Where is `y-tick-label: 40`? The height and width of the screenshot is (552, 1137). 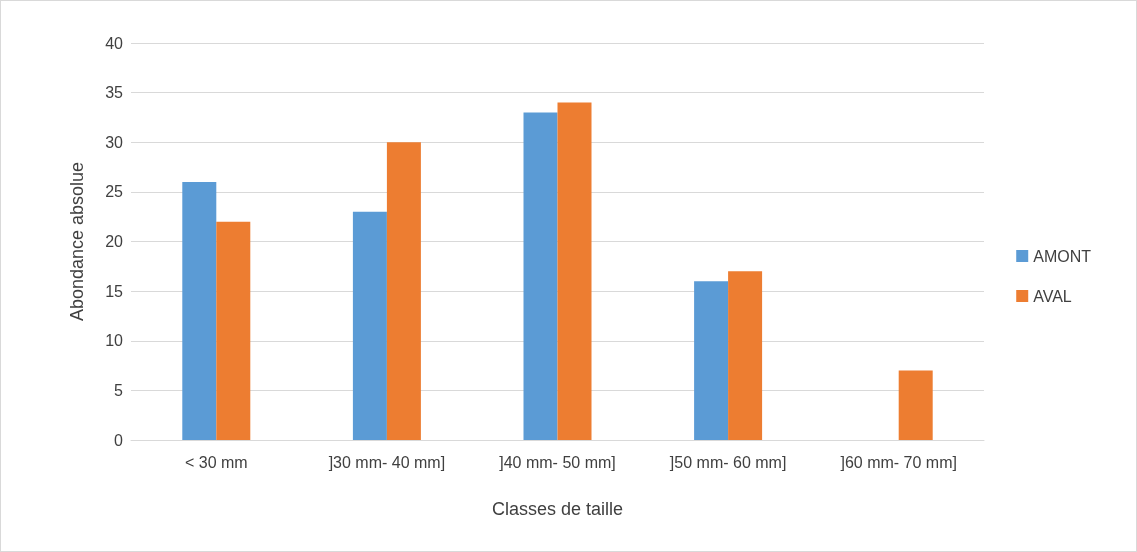
y-tick-label: 40 is located at coordinates (114, 43).